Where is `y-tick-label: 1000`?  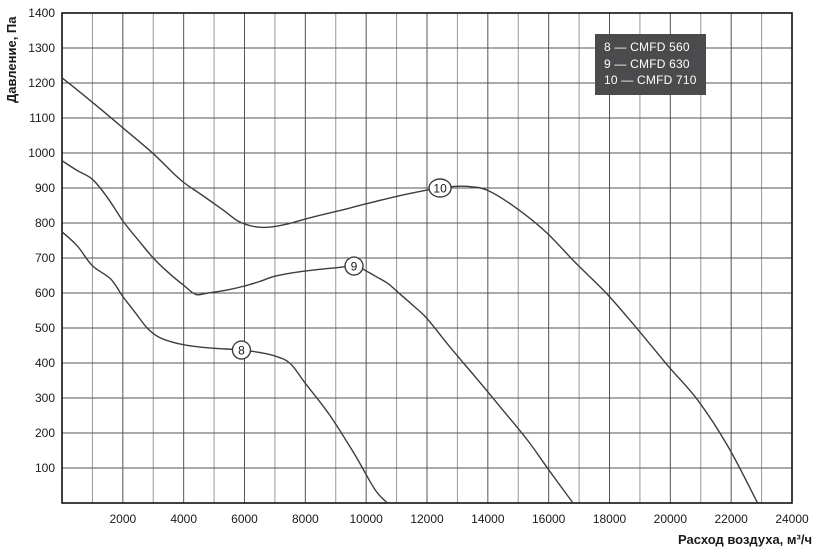 y-tick-label: 1000 is located at coordinates (41, 153).